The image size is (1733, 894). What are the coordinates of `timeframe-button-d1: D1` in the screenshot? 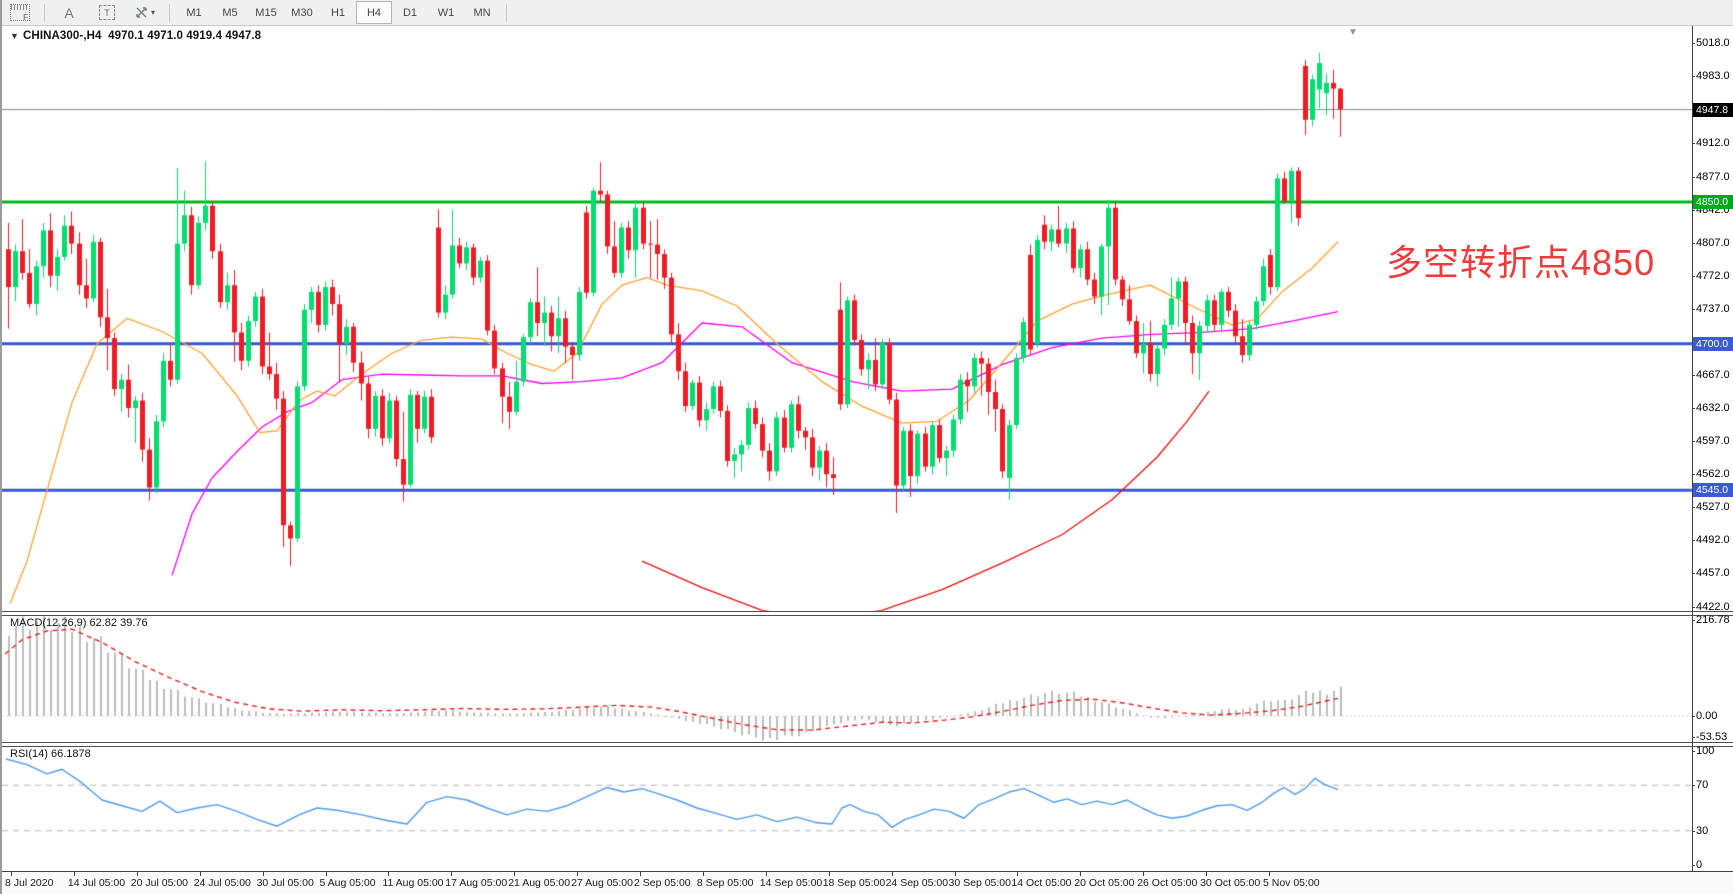 It's located at (410, 12).